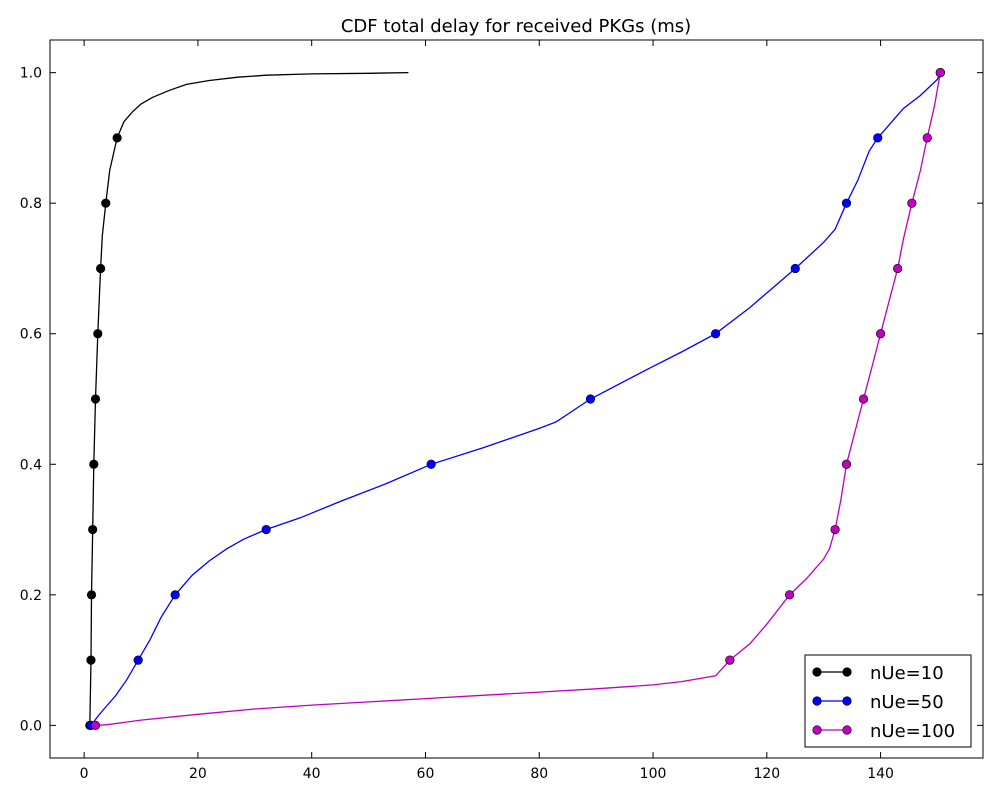  Describe the element at coordinates (312, 774) in the screenshot. I see `x-tick-label: 40` at that location.